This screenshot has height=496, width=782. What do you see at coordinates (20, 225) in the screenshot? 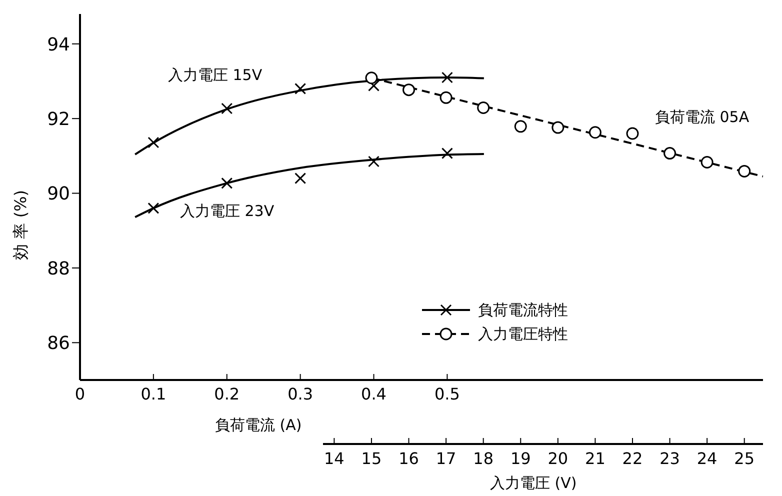
I see `y-axis-title: 効 率 (%)` at bounding box center [20, 225].